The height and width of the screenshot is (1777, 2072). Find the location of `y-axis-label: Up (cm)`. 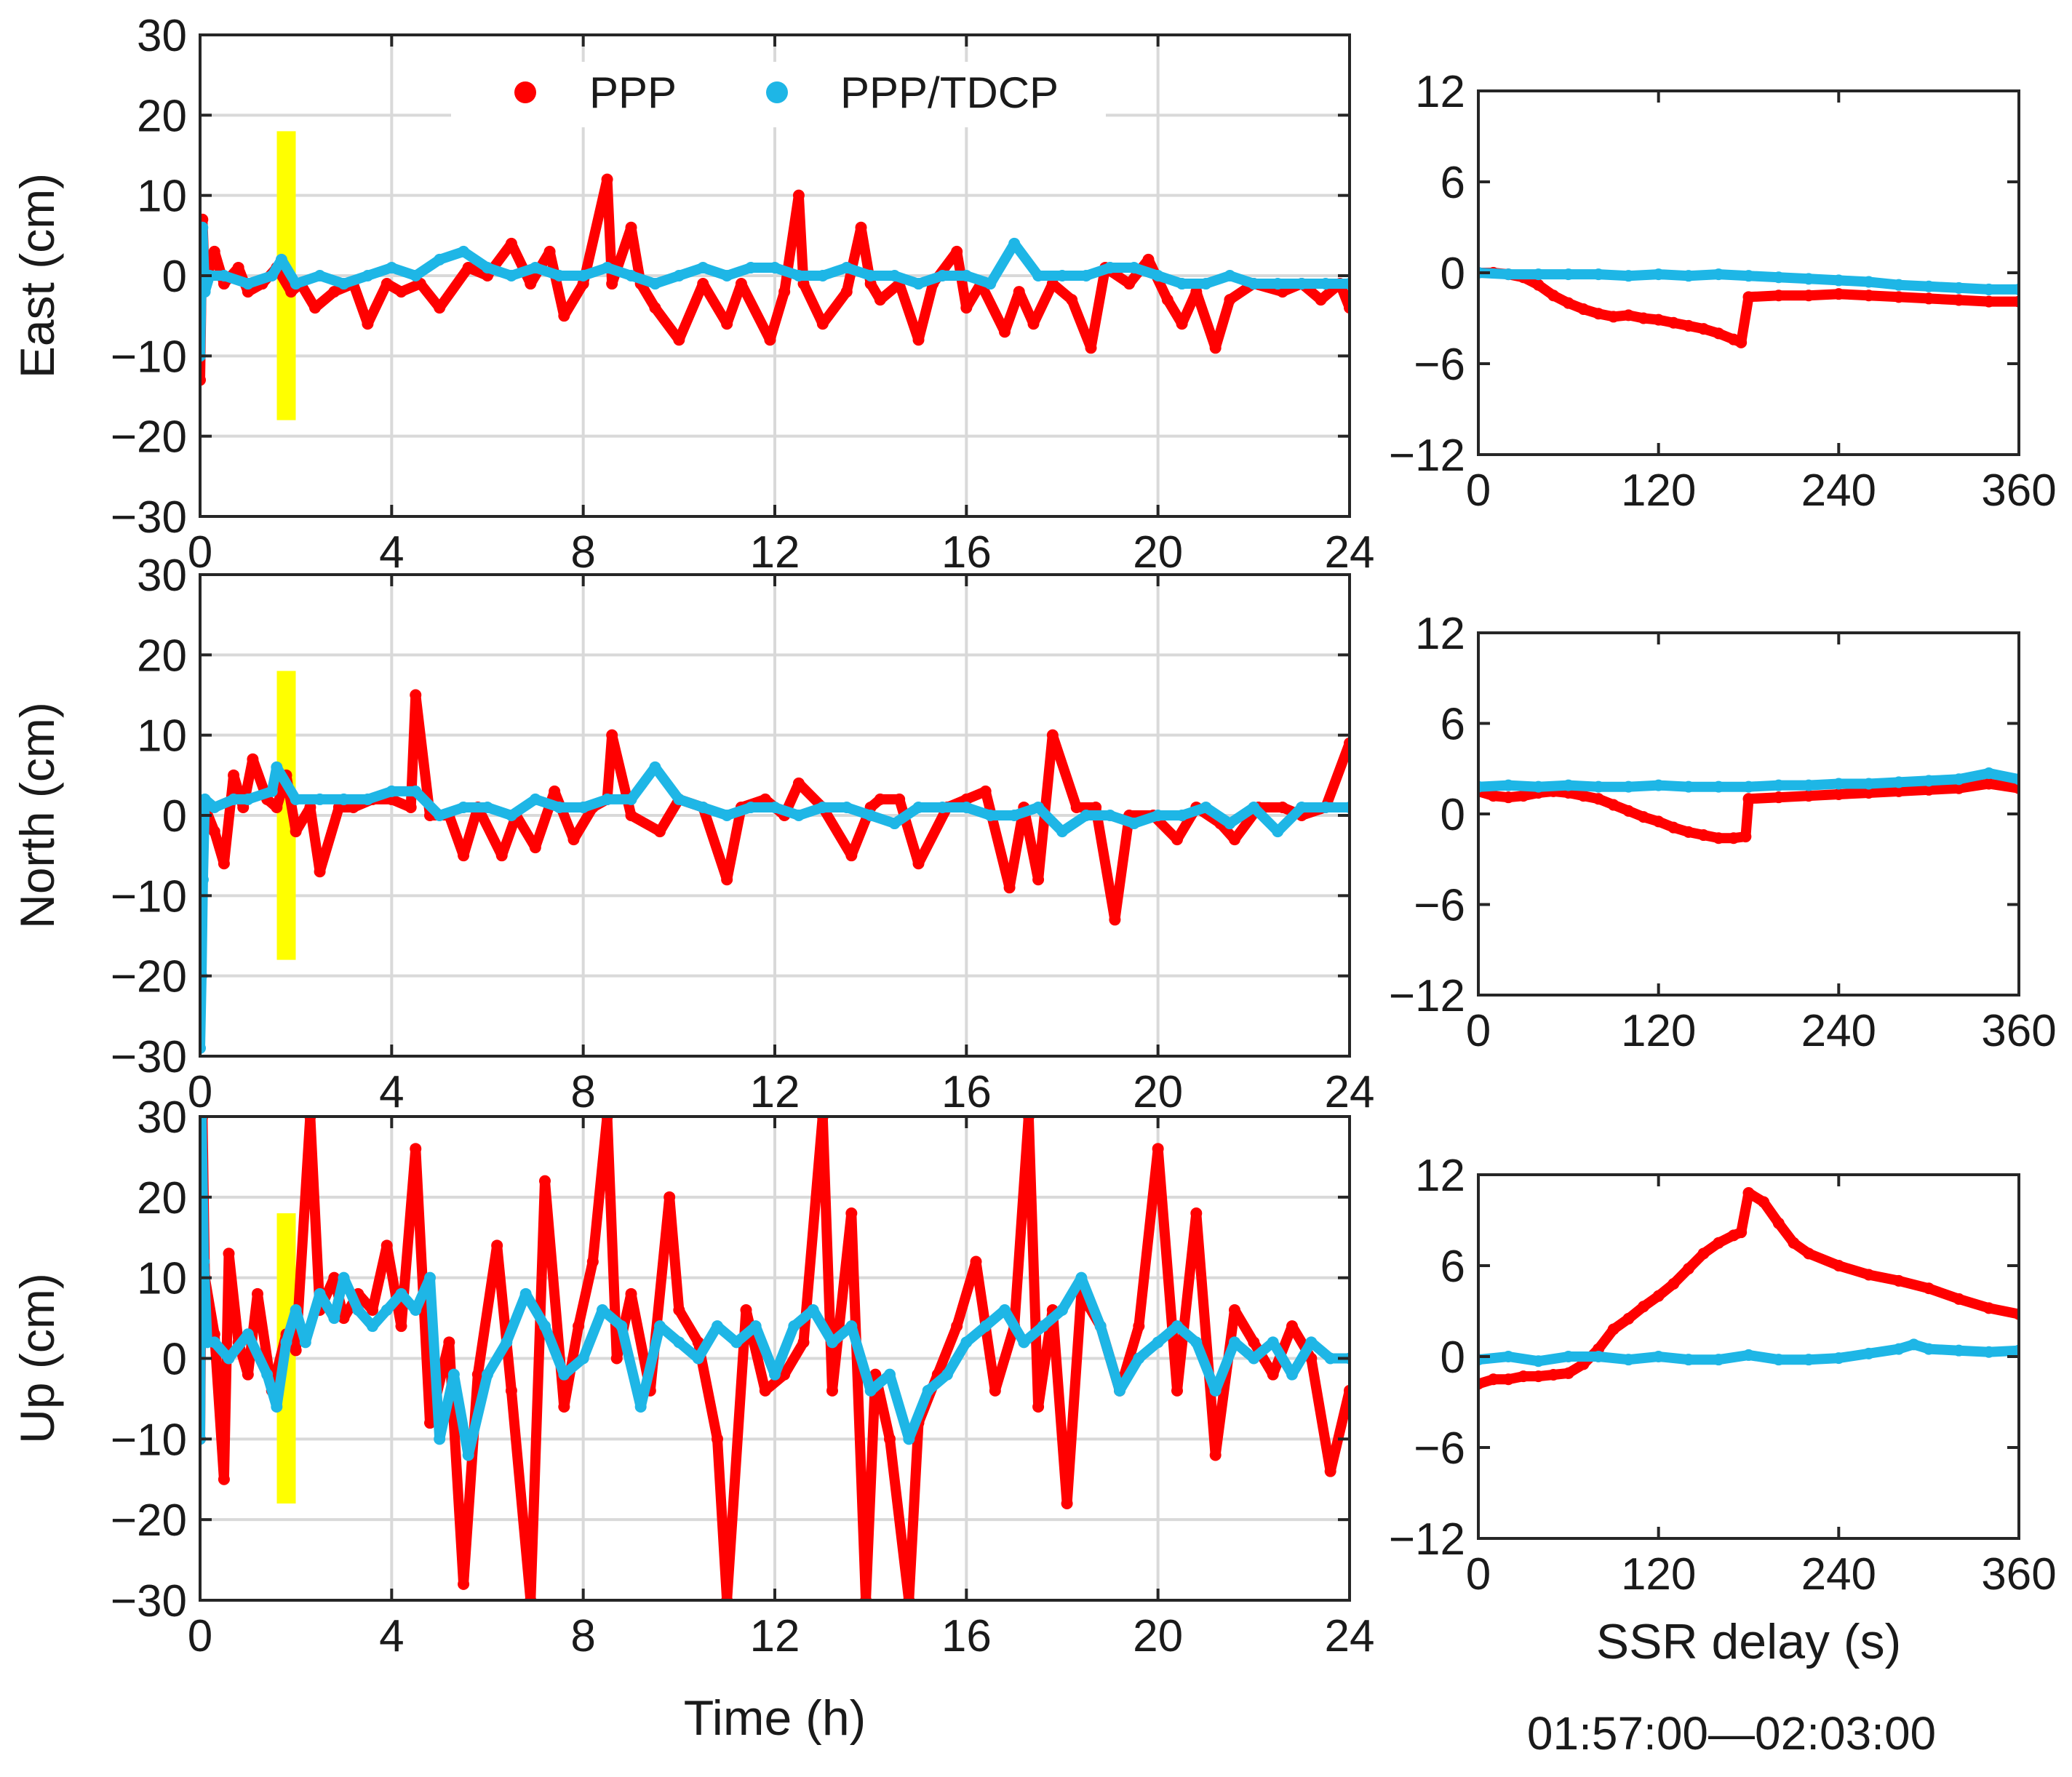

y-axis-label: Up (cm) is located at coordinates (37, 1358).